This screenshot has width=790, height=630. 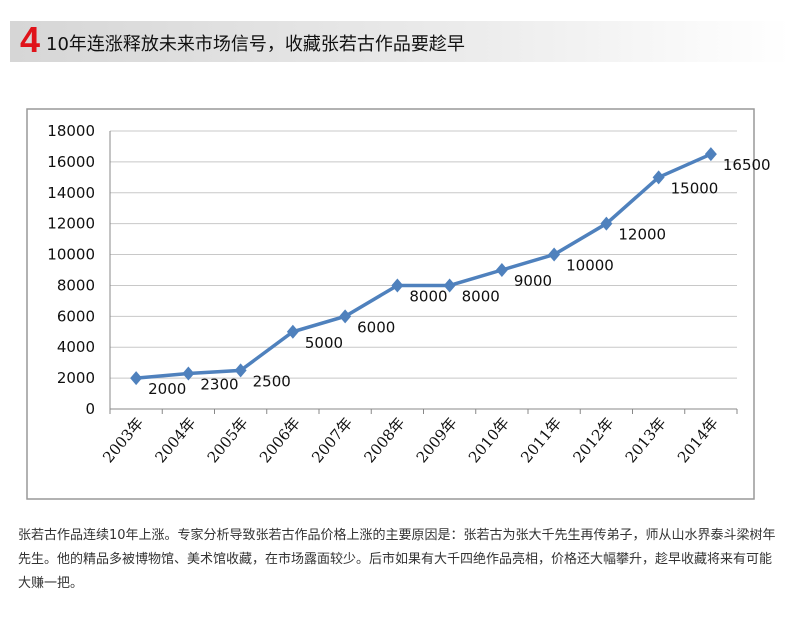 What do you see at coordinates (71, 224) in the screenshot?
I see `y-tick-label: 12000` at bounding box center [71, 224].